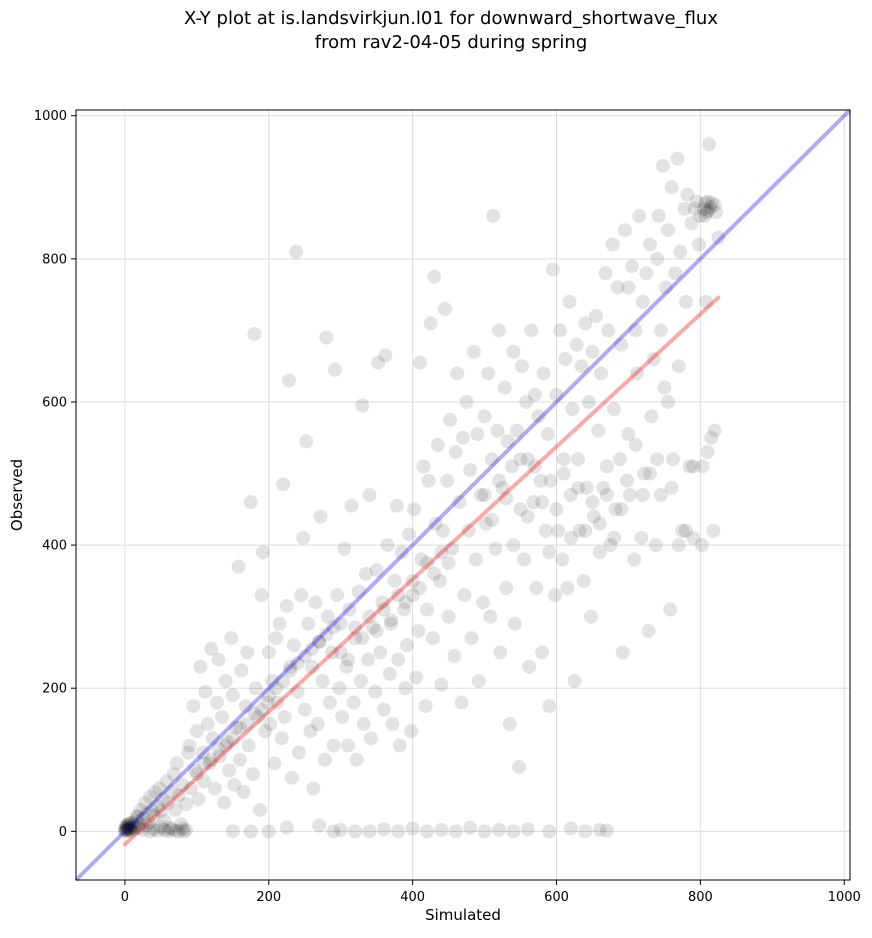 Image resolution: width=872 pixels, height=938 pixels. Describe the element at coordinates (491, 892) in the screenshot. I see `x-axis-ticks: 0 200 400 600 800 1000` at that location.